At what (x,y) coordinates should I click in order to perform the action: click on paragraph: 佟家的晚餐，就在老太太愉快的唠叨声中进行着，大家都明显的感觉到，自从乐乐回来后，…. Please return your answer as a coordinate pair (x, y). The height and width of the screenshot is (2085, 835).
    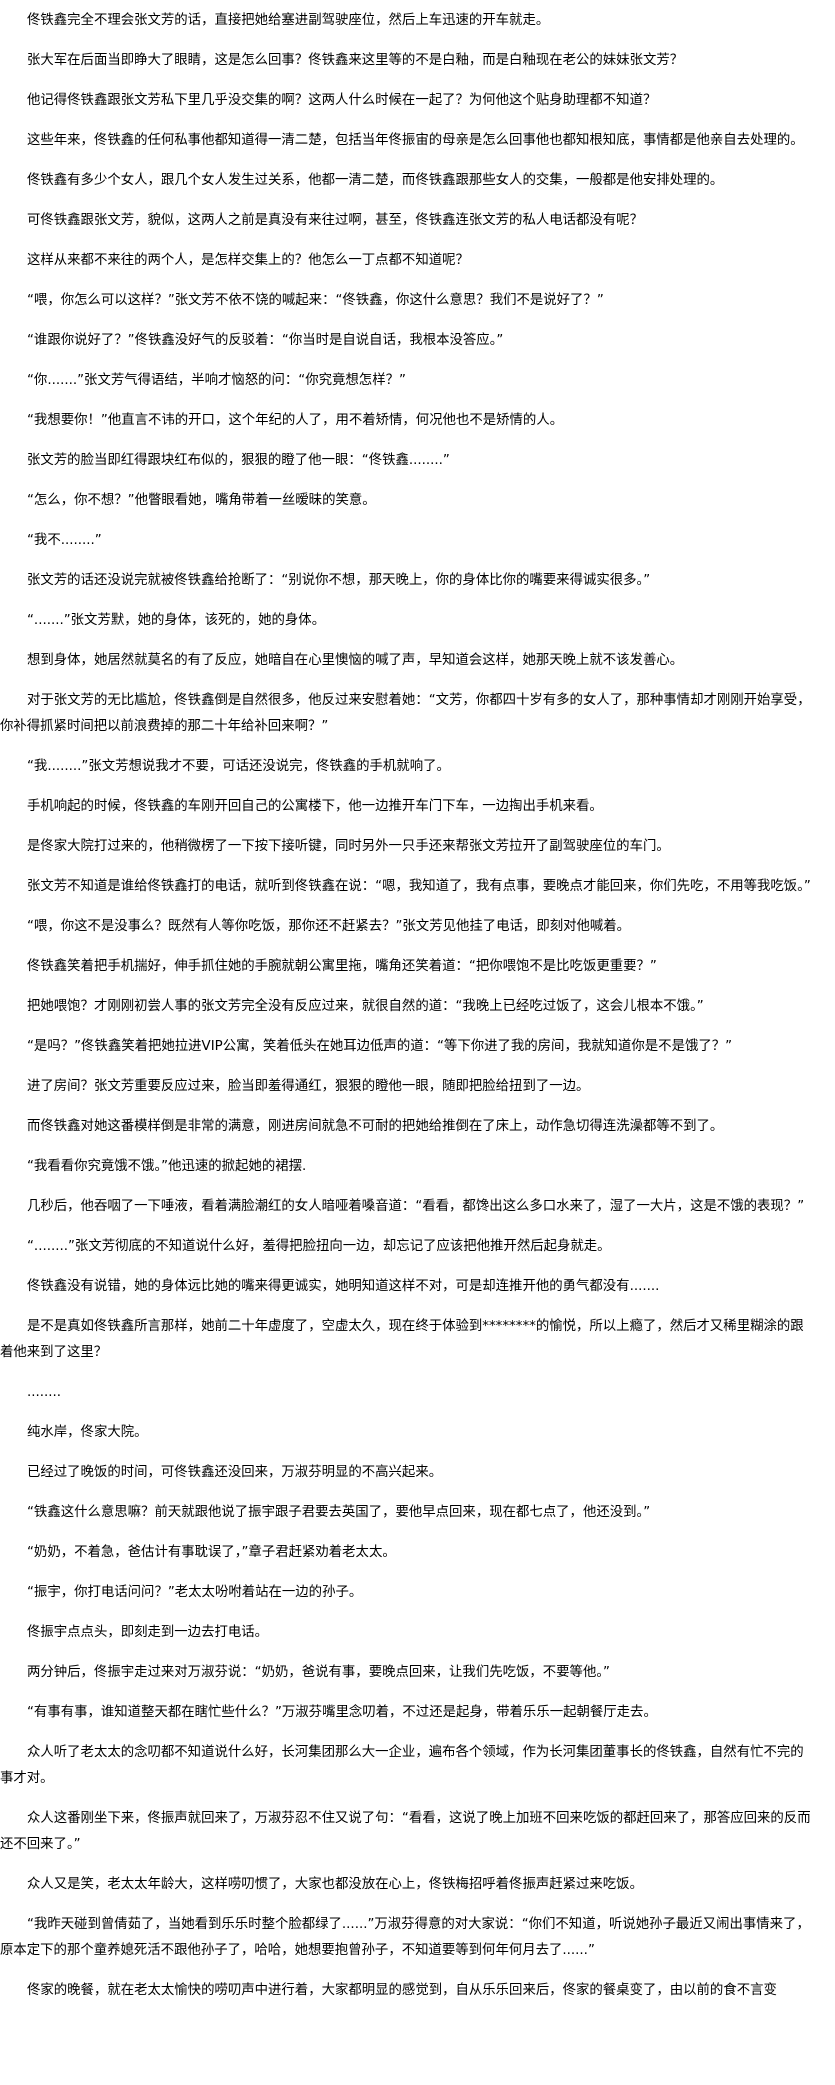
    Looking at the image, I should click on (402, 1990).